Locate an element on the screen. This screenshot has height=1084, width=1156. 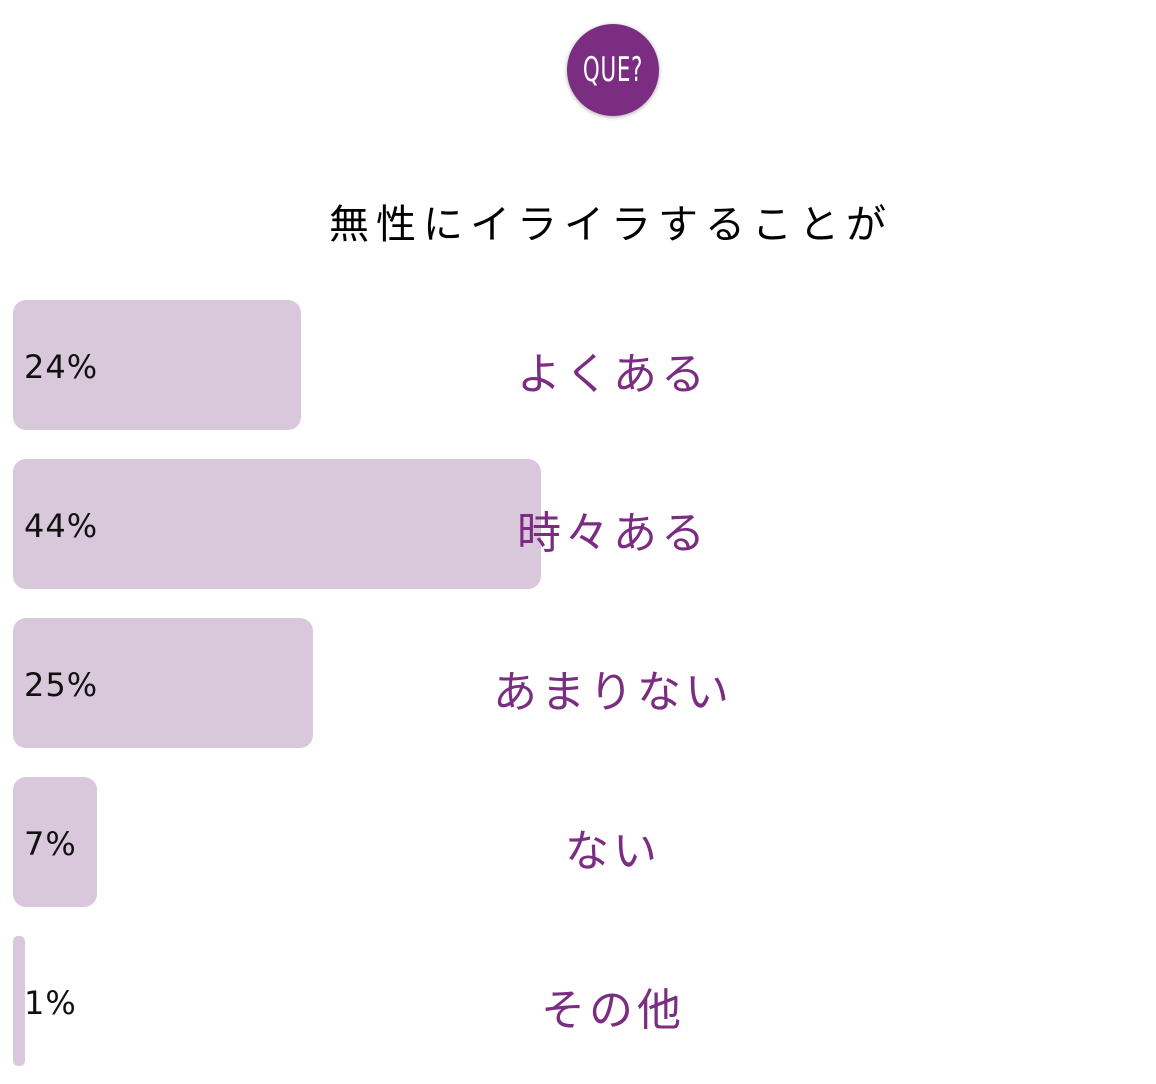
category-label: 時々ある is located at coordinates (613, 533).